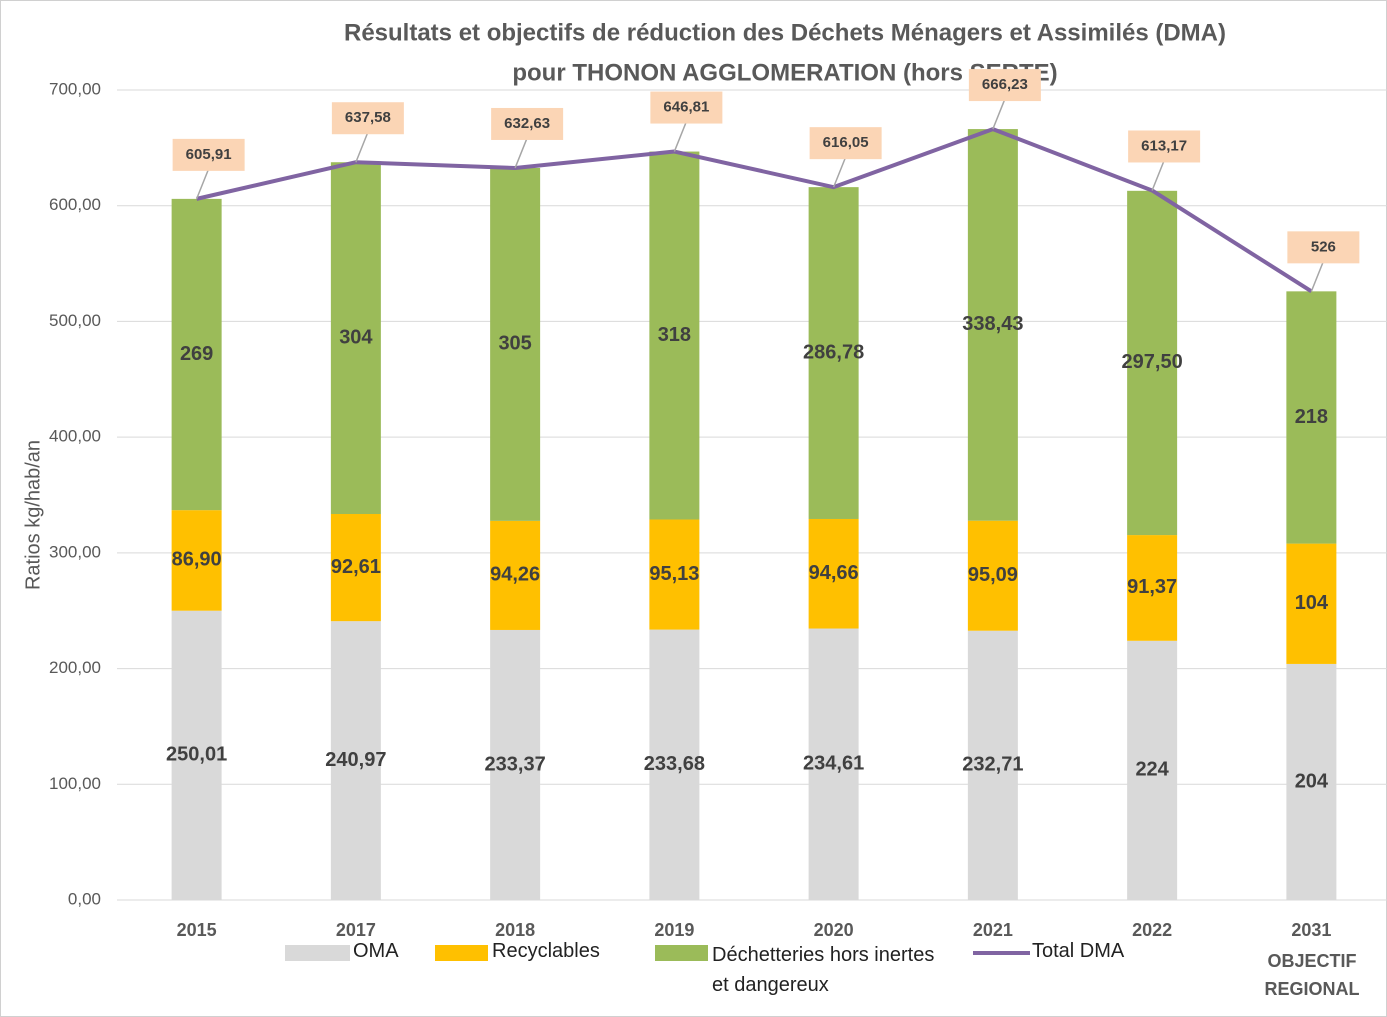  I want to click on data-label: 269, so click(196, 354).